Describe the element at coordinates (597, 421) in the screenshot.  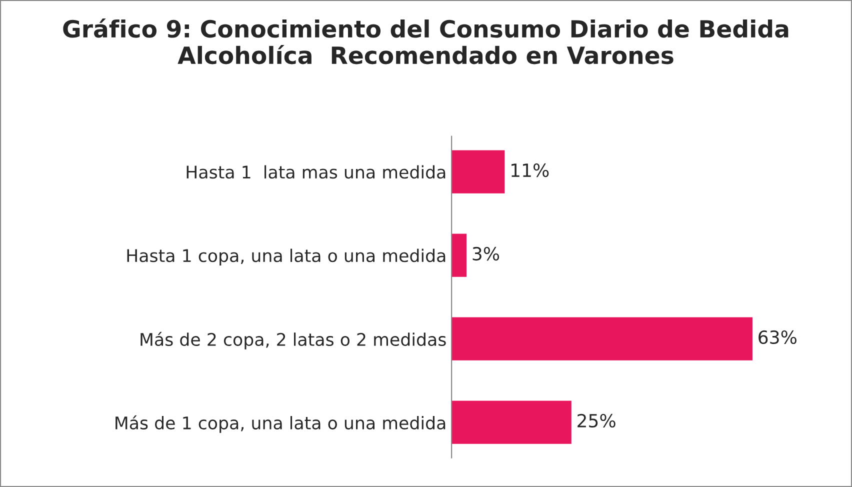
I see `data-label: 25%` at that location.